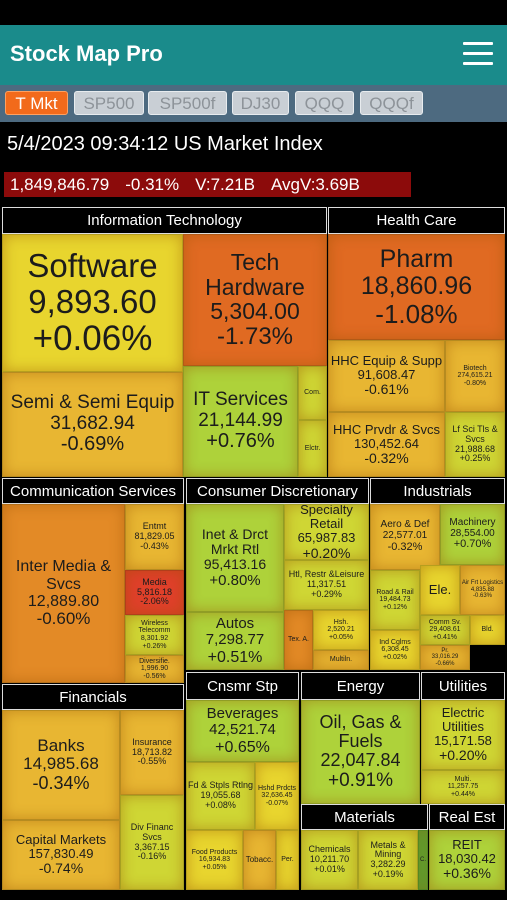 The height and width of the screenshot is (900, 507). I want to click on tile-value: 8,301.92, so click(154, 638).